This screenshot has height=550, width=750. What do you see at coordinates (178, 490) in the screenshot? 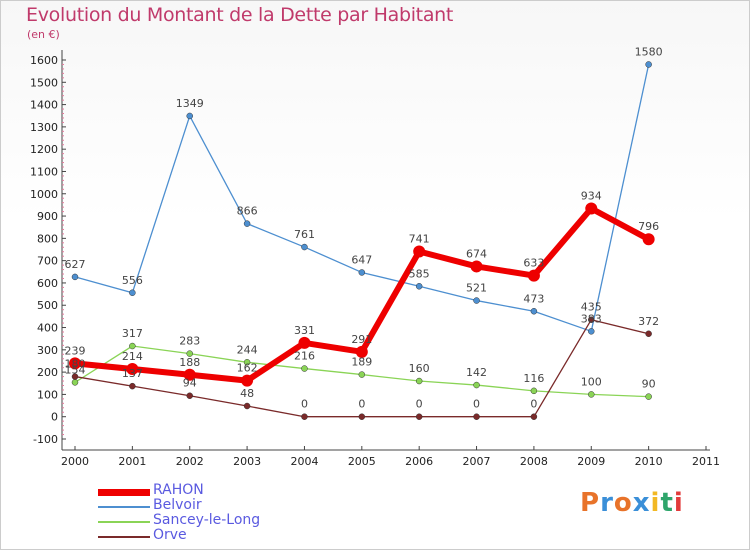
I see `legend-label: RAHON` at bounding box center [178, 490].